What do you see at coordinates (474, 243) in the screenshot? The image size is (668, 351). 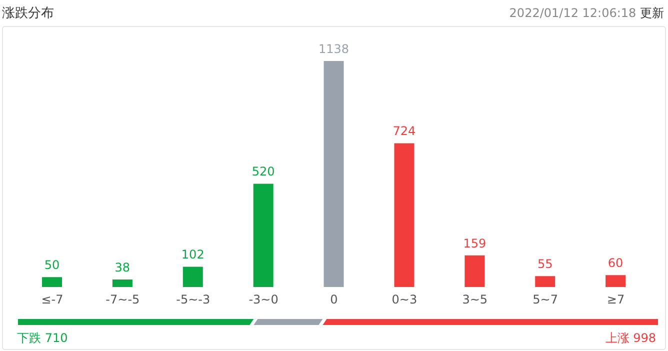 I see `data-label: 159` at bounding box center [474, 243].